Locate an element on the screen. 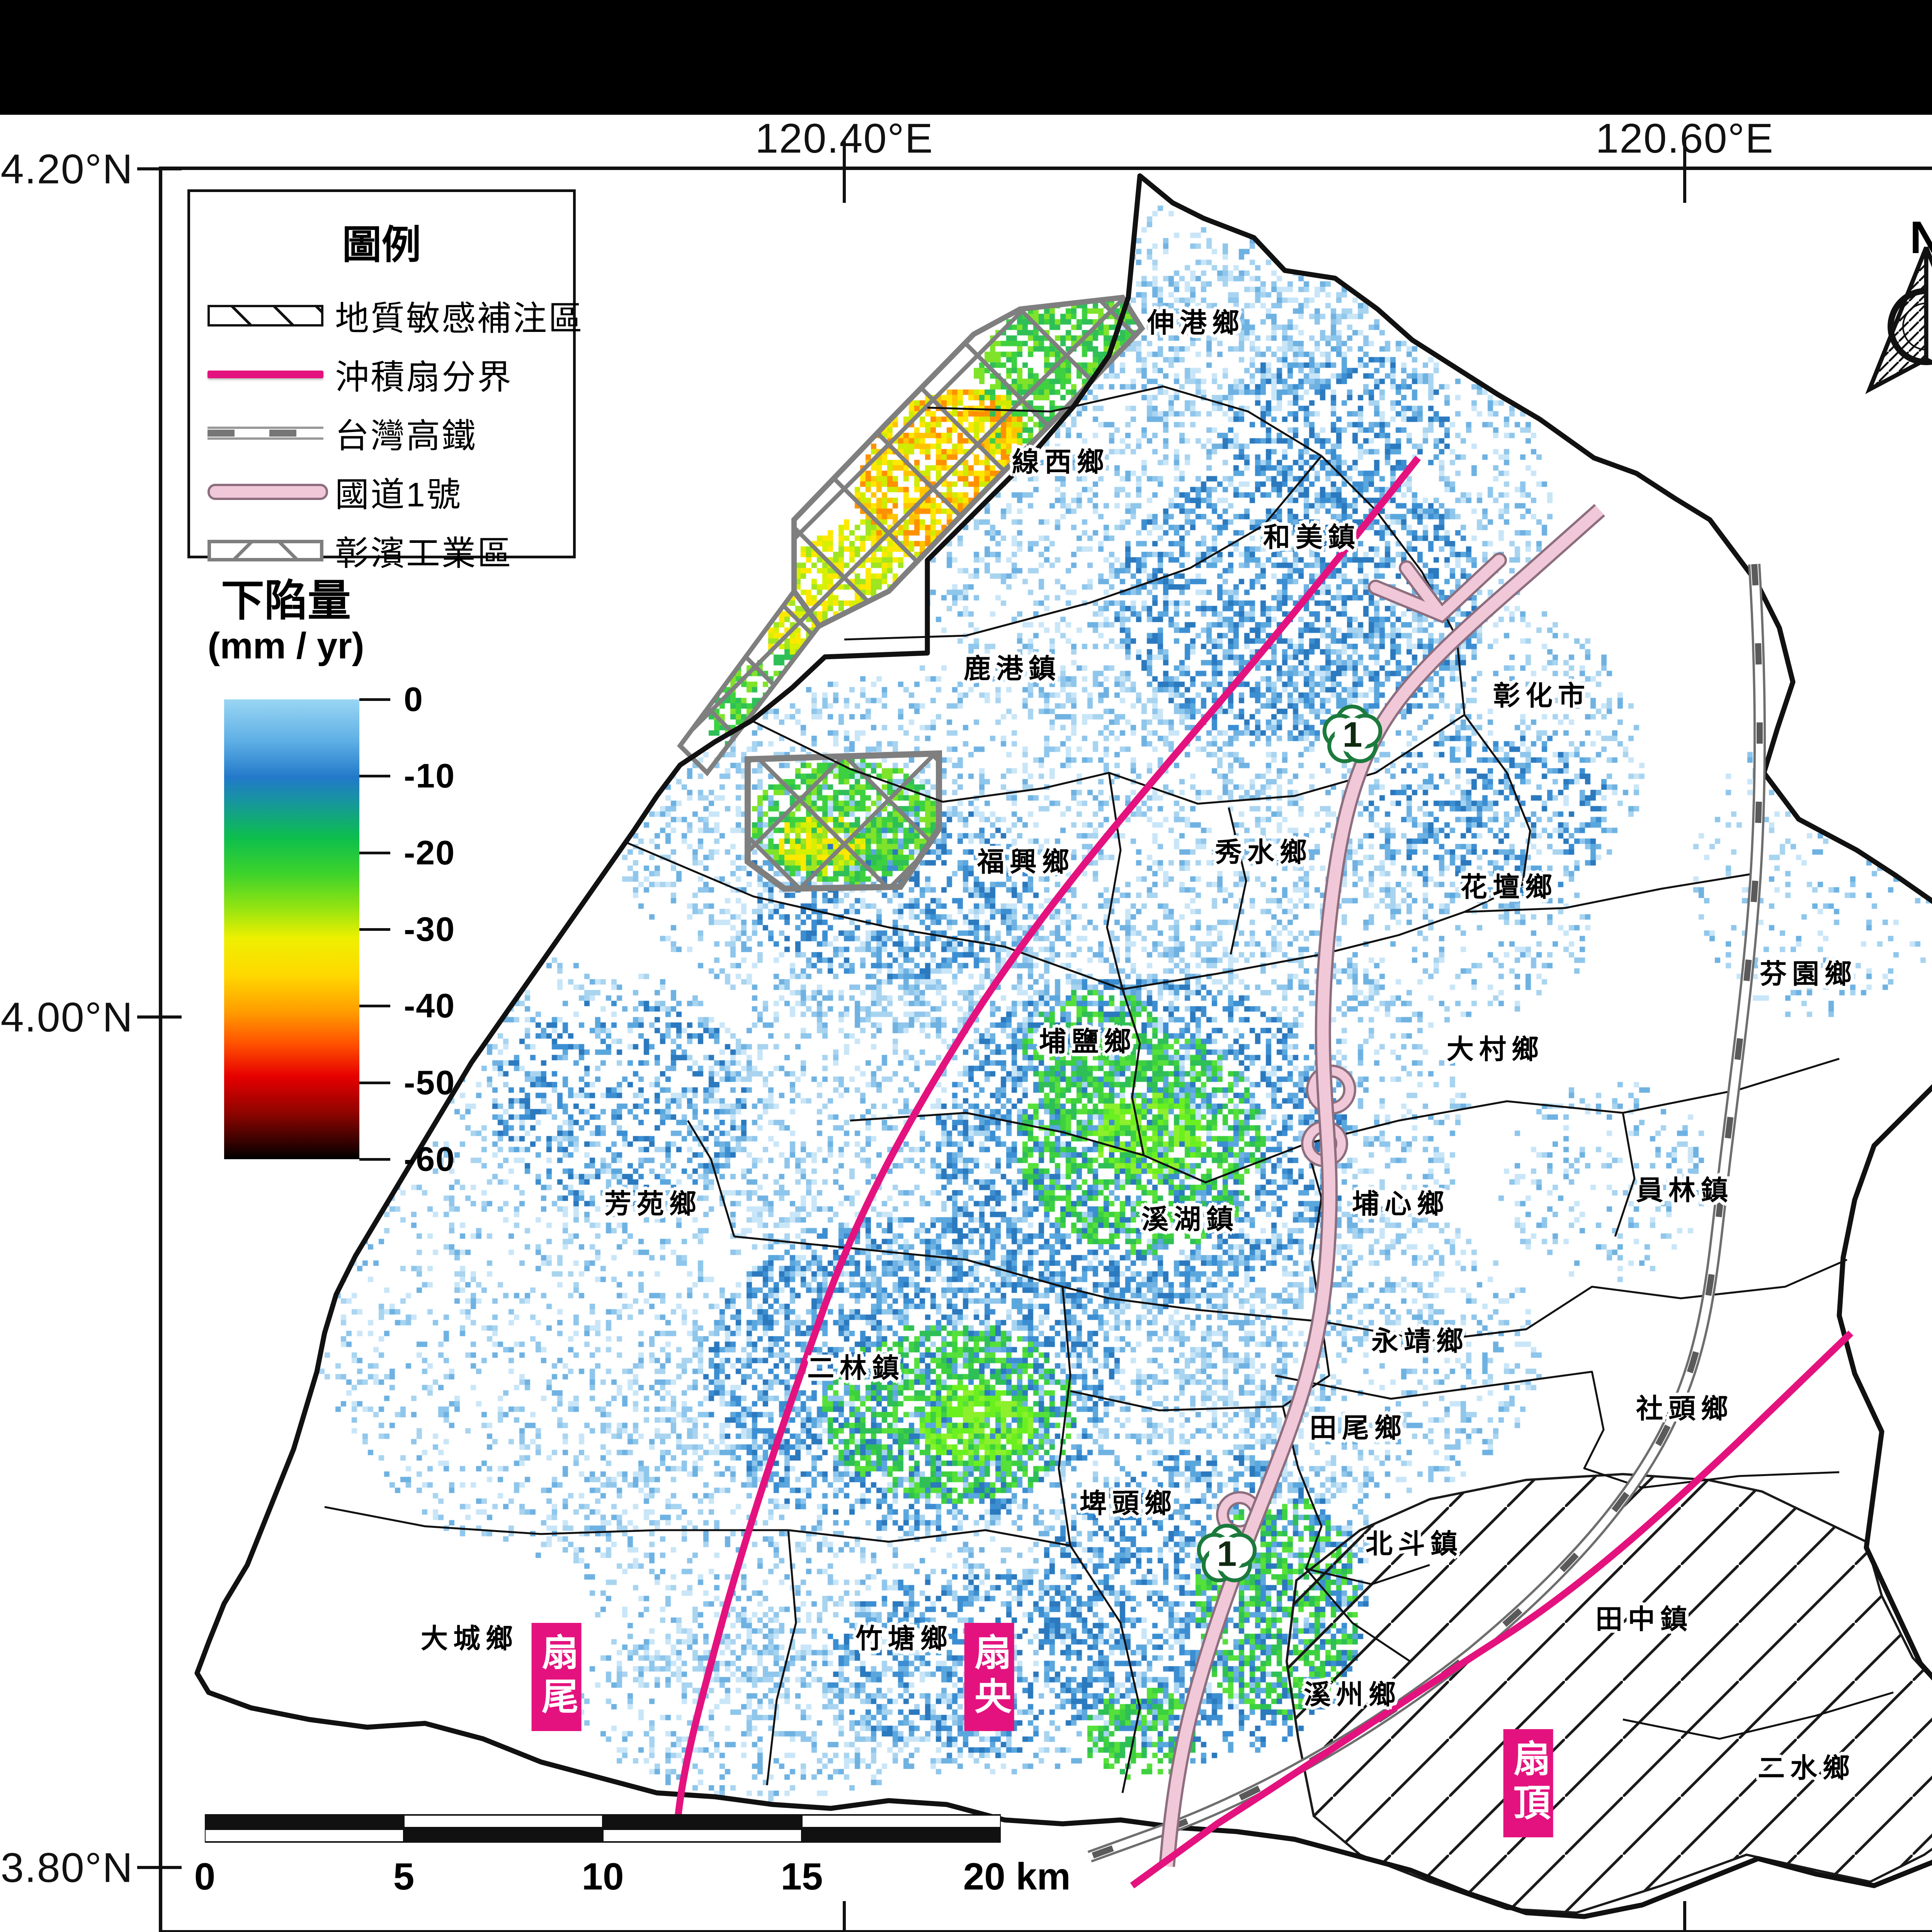 The width and height of the screenshot is (1932, 1932). township-label: 永靖鄉 is located at coordinates (1420, 1341).